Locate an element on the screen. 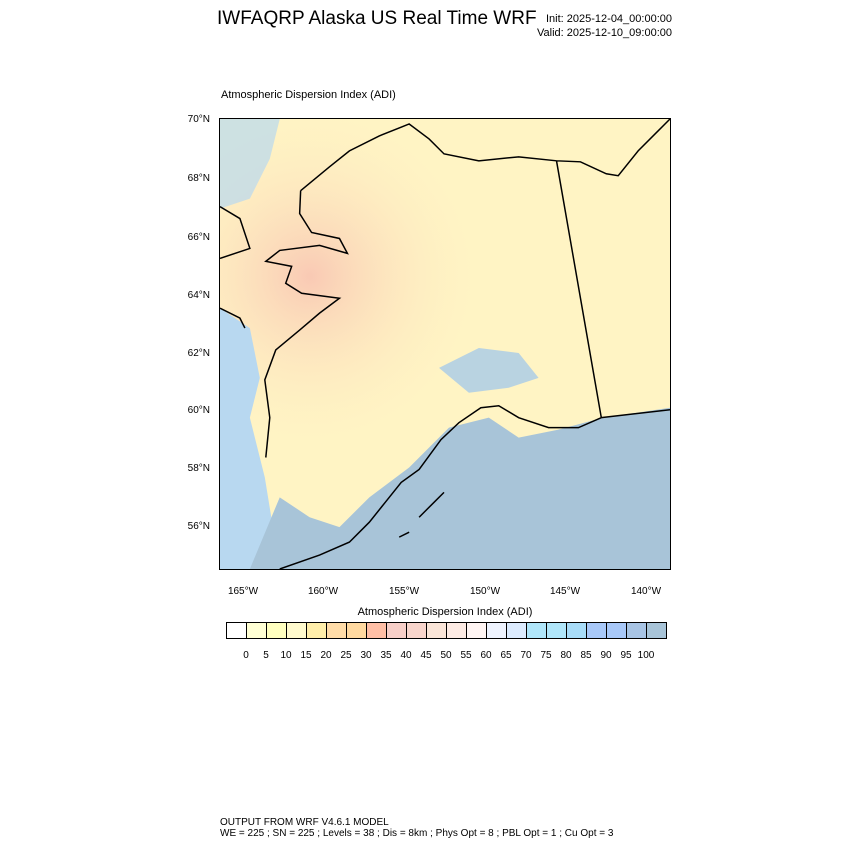 The width and height of the screenshot is (850, 850). model-info: OUTPUT FROM WRF V4.6.1 MODEL is located at coordinates (304, 822).